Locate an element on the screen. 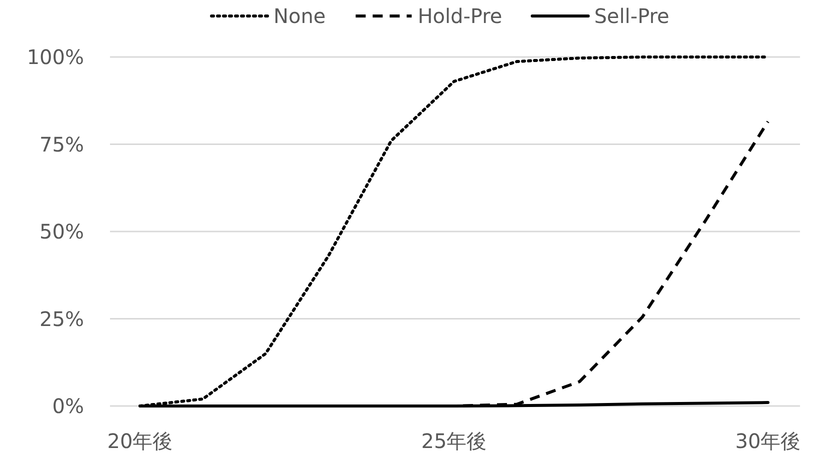  legend-label: None is located at coordinates (300, 16).